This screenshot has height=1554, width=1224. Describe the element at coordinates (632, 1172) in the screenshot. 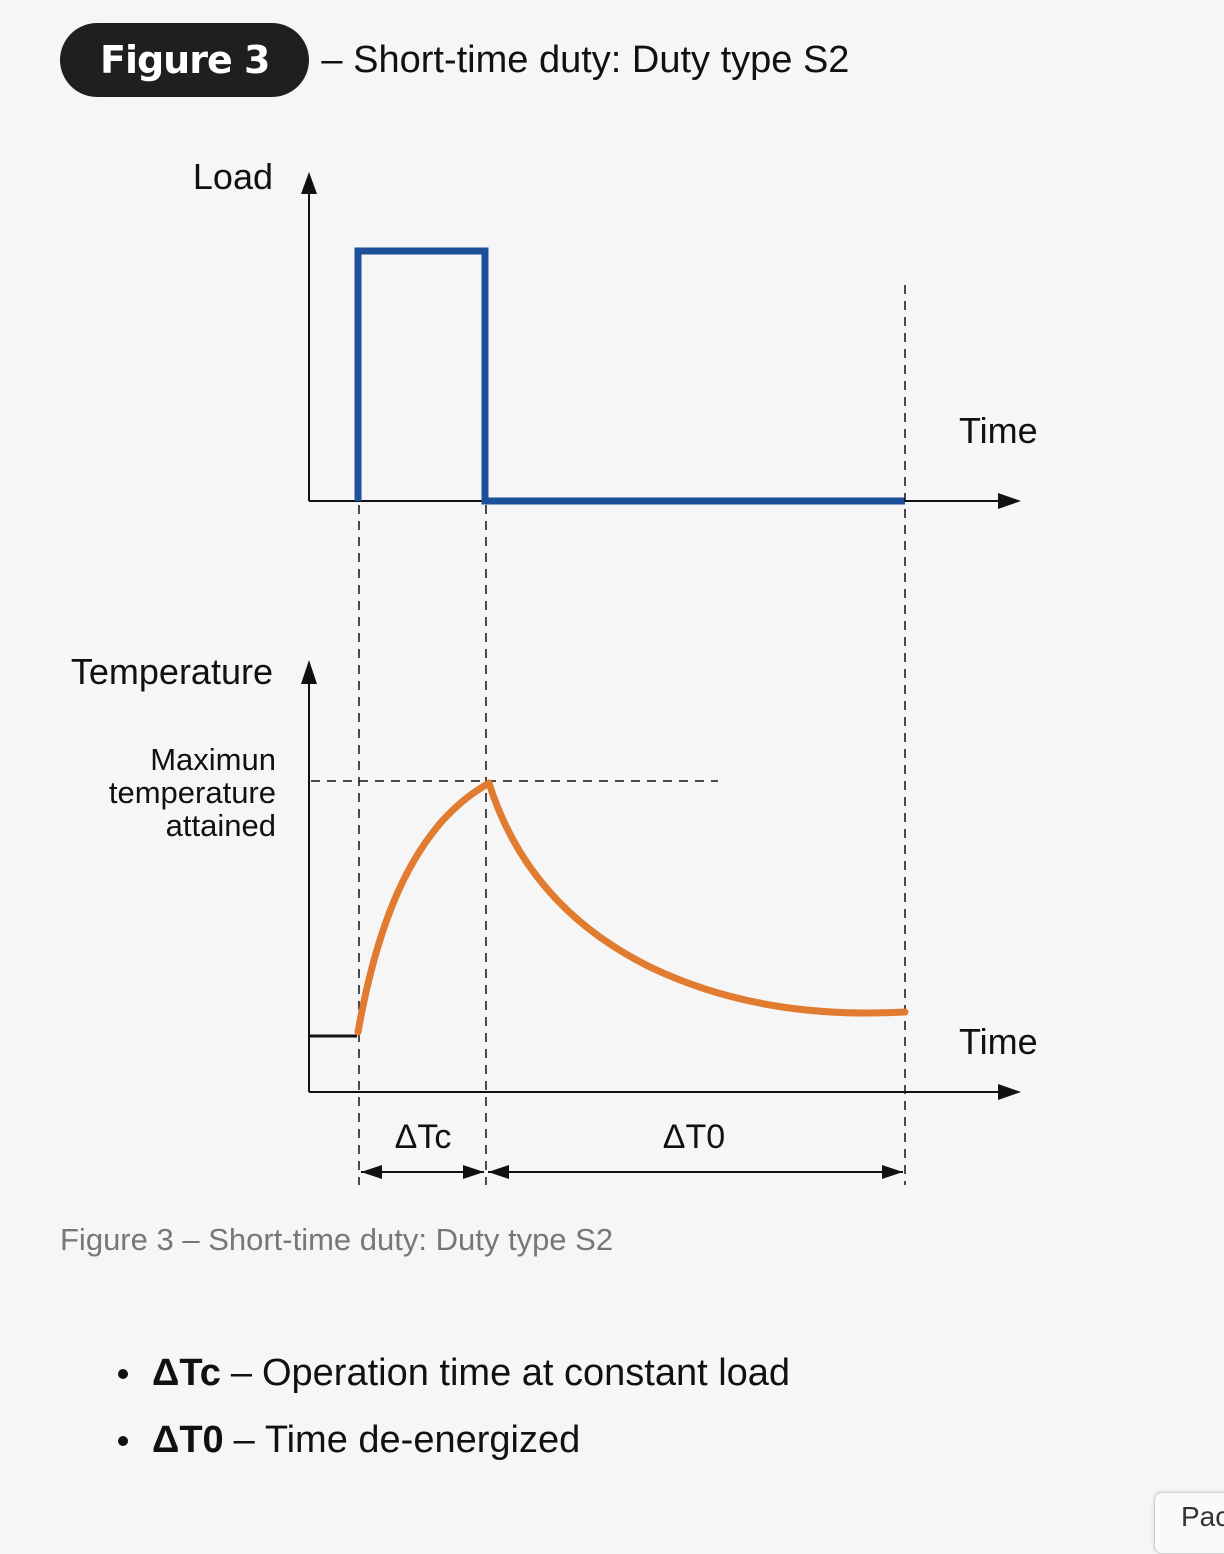

I see `interval-arrows` at that location.